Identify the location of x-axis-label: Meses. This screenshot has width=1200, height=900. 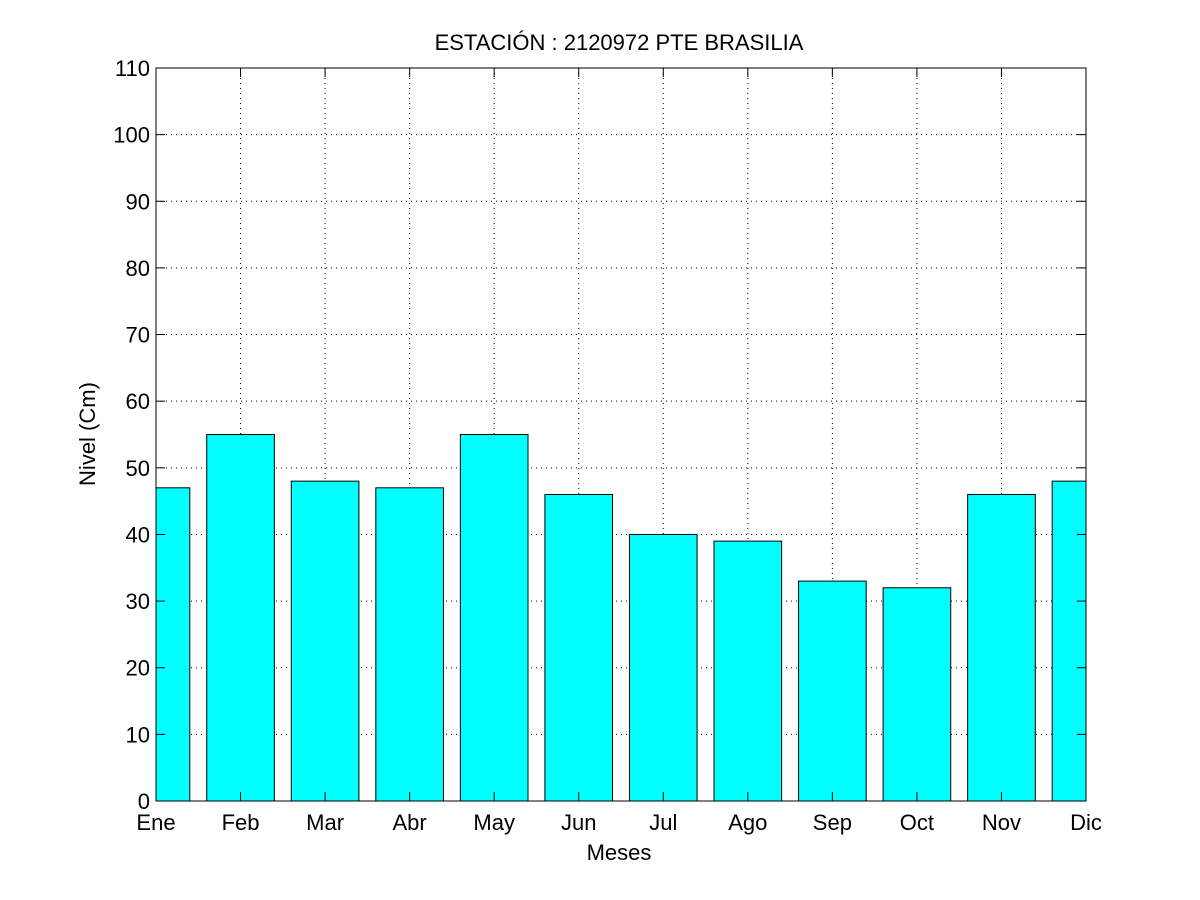
(619, 852).